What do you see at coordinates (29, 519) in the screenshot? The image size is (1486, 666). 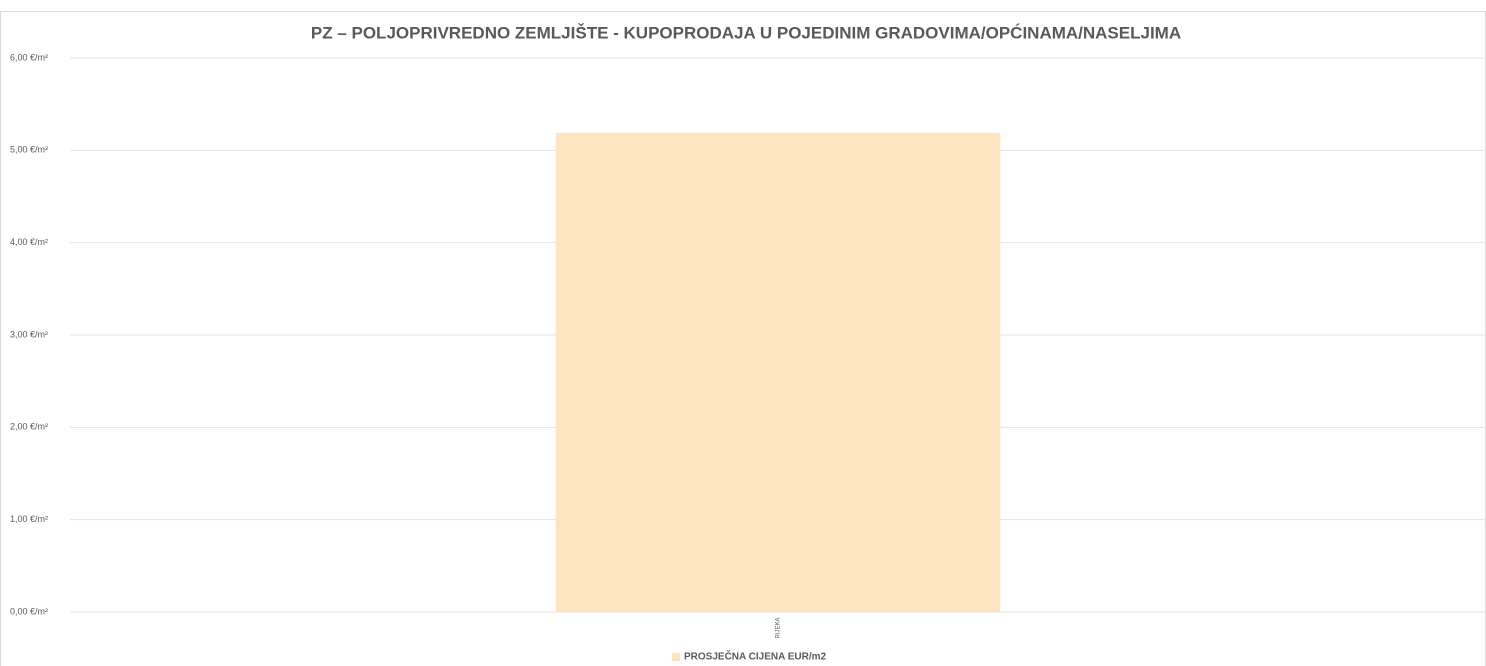 I see `y-tick-label: 1,00 €/m²` at bounding box center [29, 519].